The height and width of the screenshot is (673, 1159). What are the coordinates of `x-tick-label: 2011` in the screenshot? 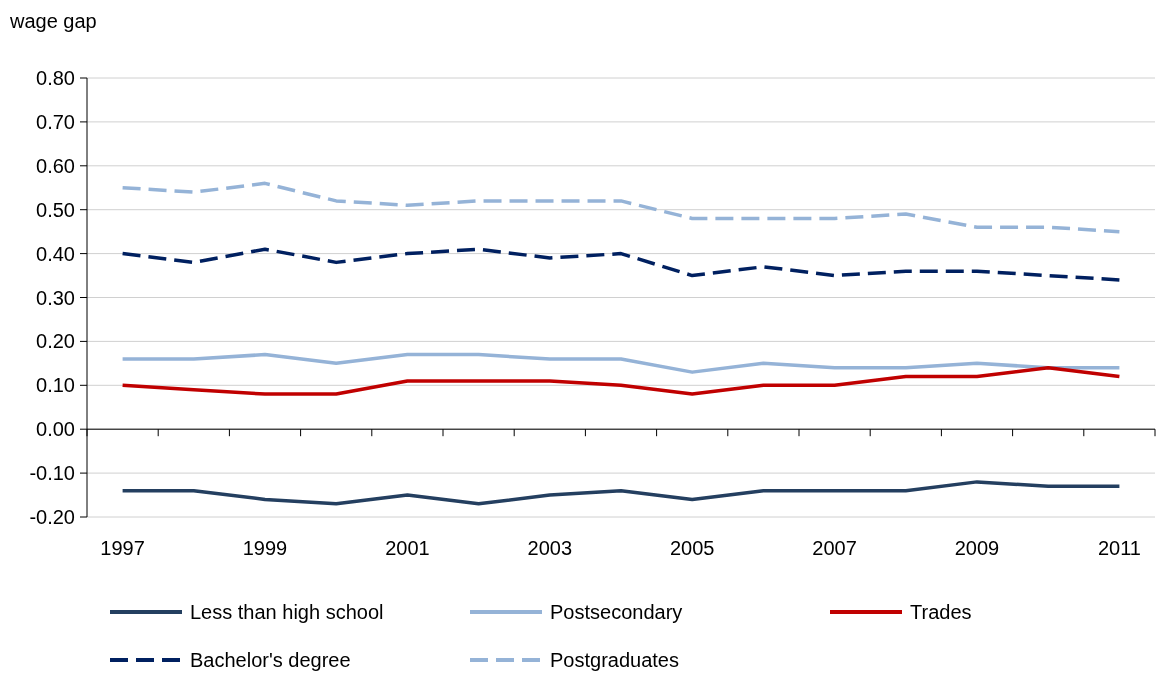 It's located at (1119, 548).